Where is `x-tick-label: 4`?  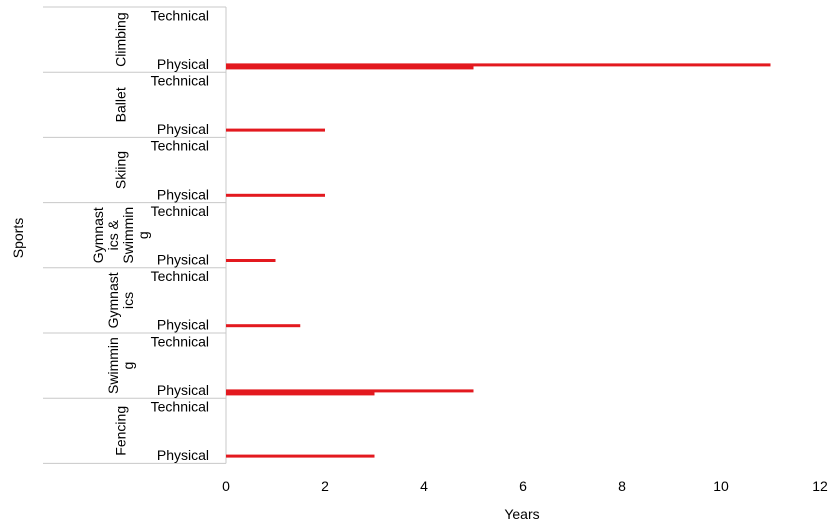 x-tick-label: 4 is located at coordinates (424, 486).